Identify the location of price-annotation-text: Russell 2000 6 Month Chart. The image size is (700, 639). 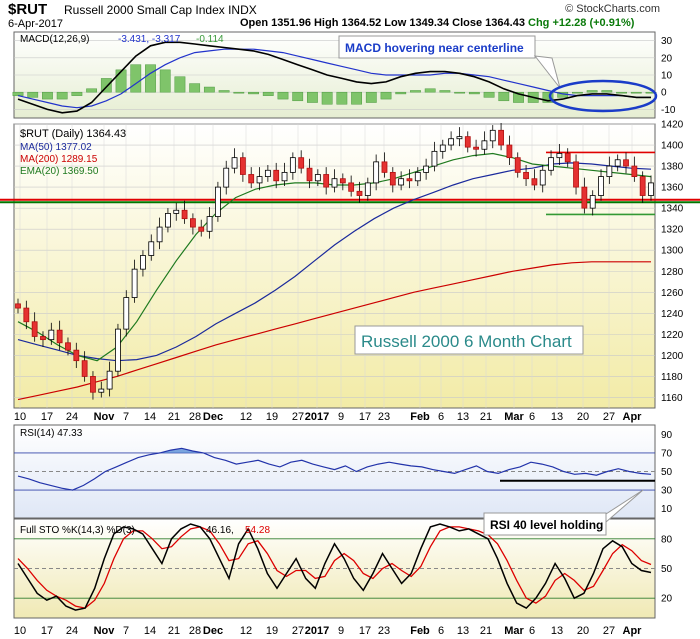
(466, 341).